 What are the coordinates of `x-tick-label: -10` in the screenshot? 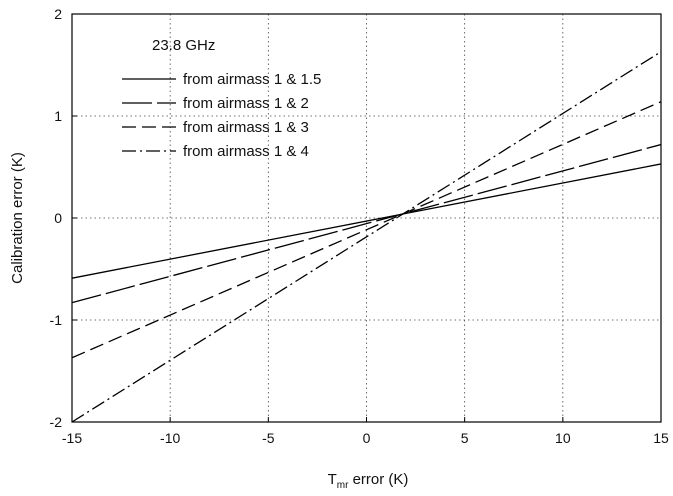 It's located at (170, 438).